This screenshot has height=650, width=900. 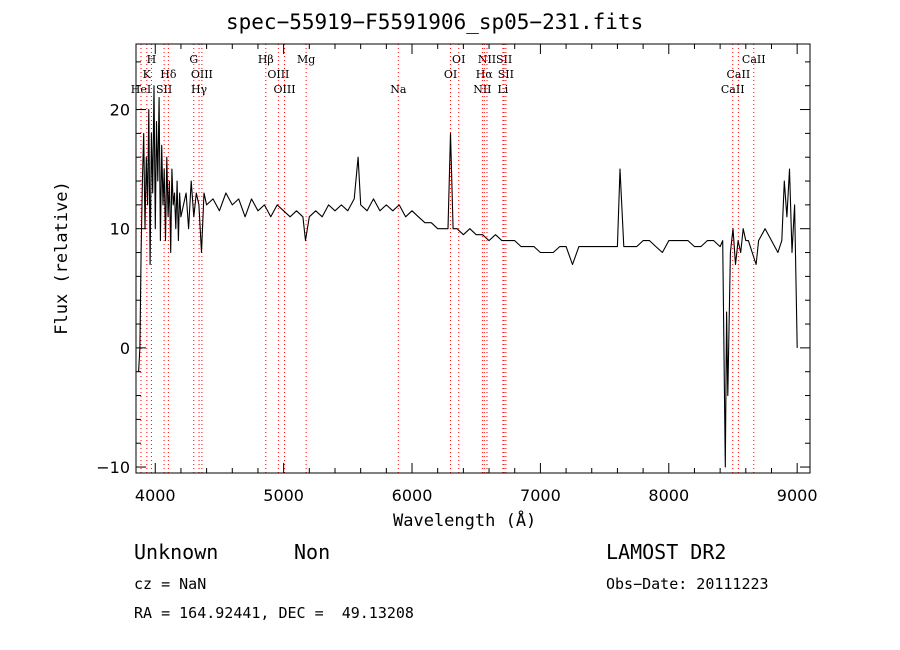 I want to click on line-marker-label-17: Hα, so click(x=485, y=74).